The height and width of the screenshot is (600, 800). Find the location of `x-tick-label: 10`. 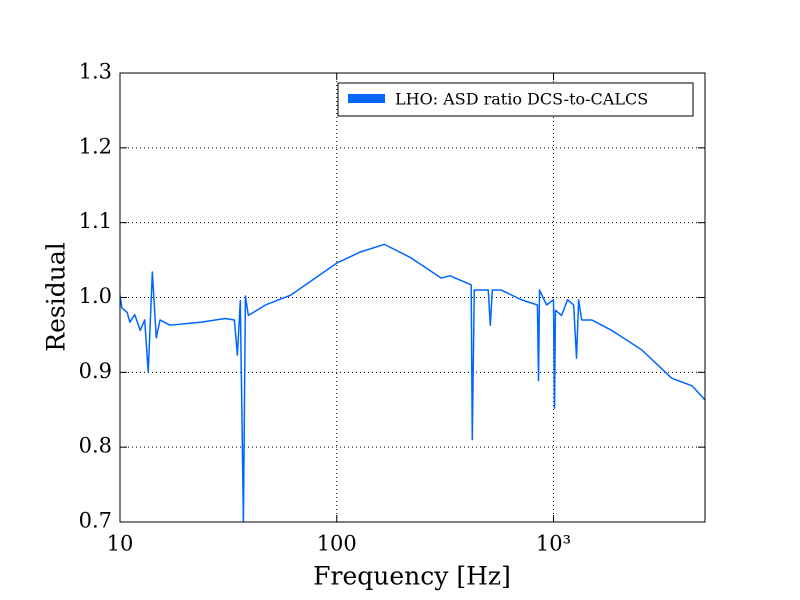

x-tick-label: 10 is located at coordinates (120, 544).